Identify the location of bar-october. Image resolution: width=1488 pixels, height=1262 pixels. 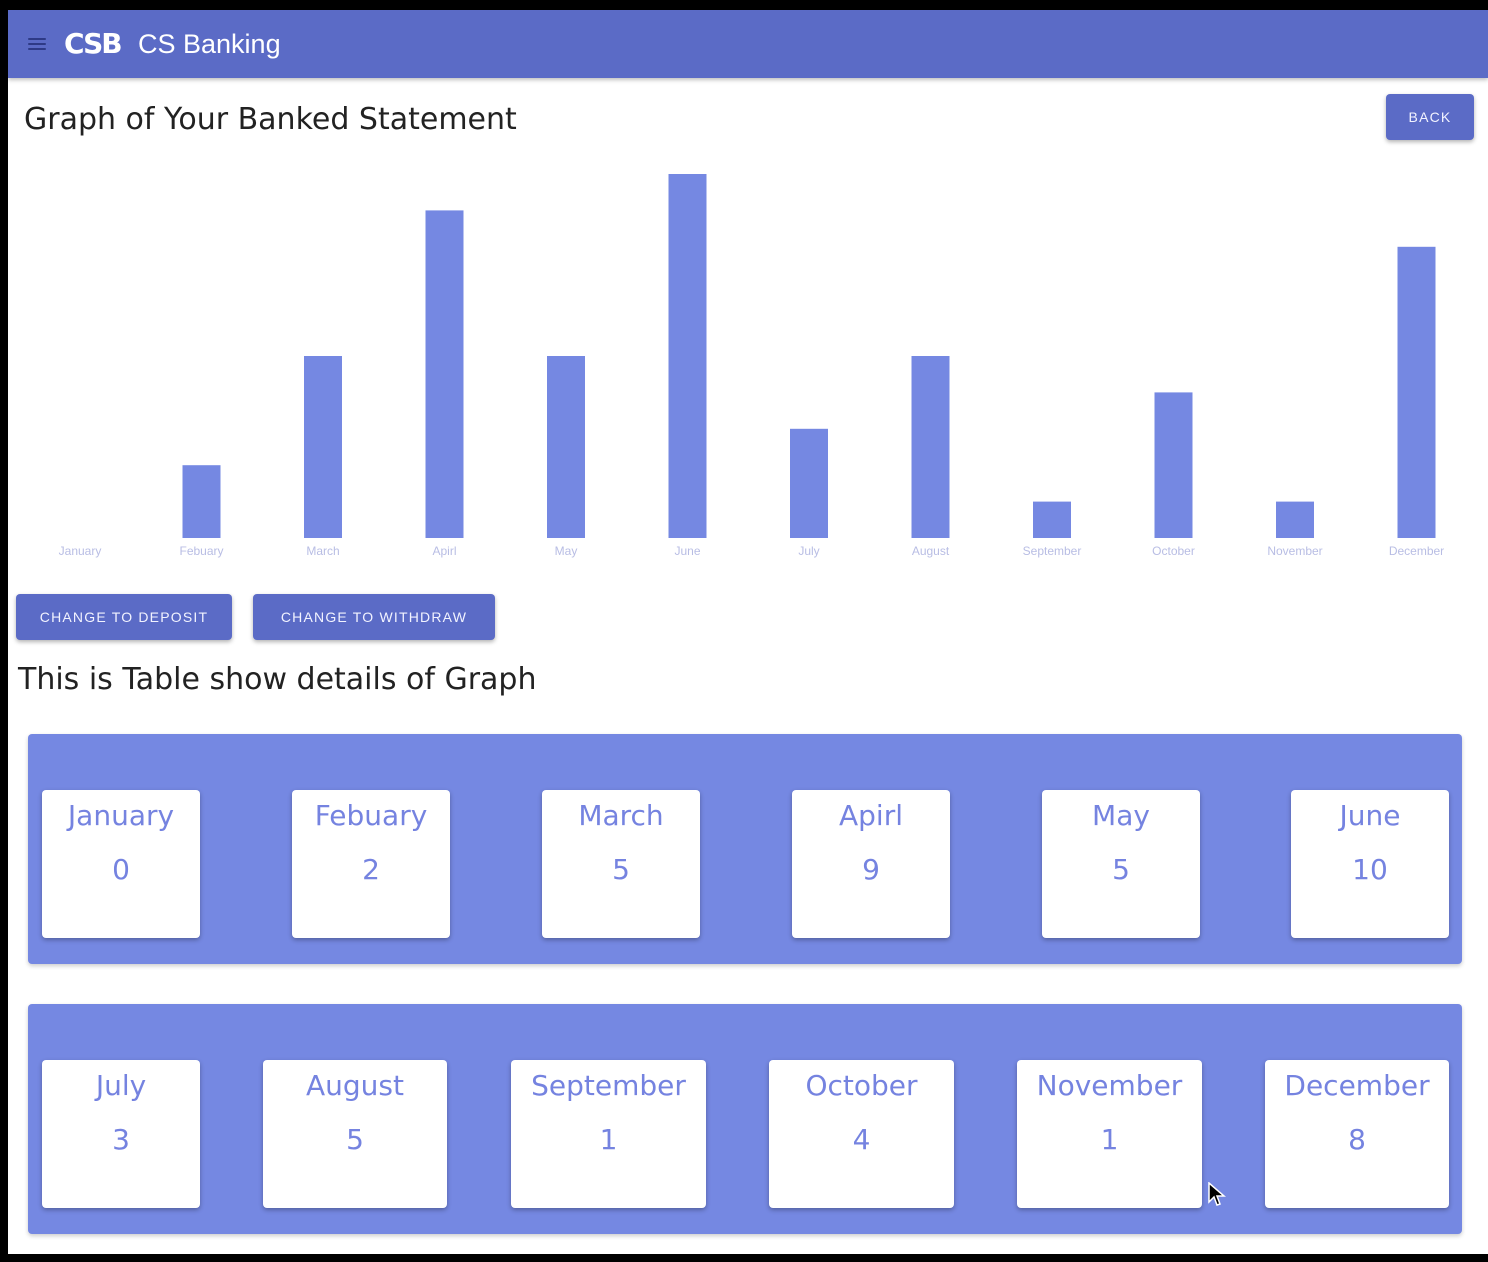
(1173, 465).